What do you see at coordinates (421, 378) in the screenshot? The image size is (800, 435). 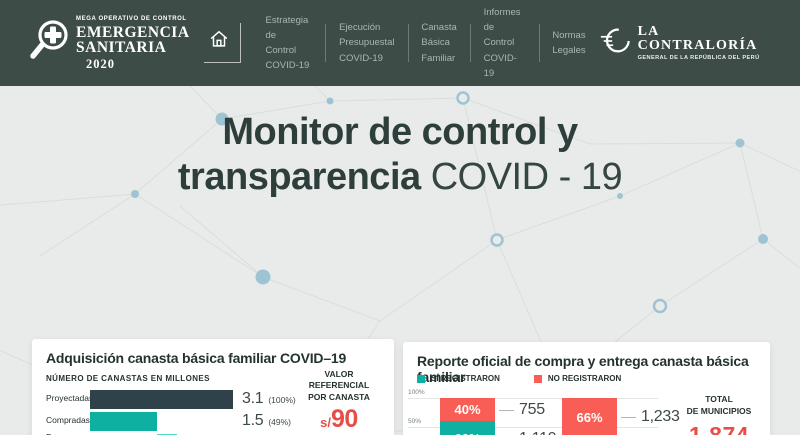 I see `legend-swatch-teal` at bounding box center [421, 378].